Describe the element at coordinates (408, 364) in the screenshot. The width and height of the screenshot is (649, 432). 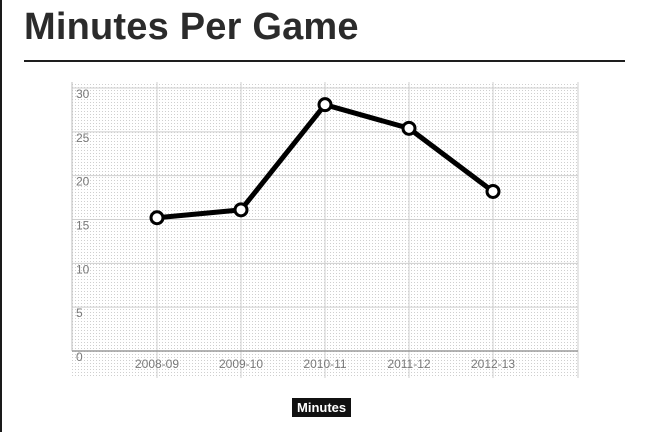
I see `x-tick-label: 2011-12` at that location.